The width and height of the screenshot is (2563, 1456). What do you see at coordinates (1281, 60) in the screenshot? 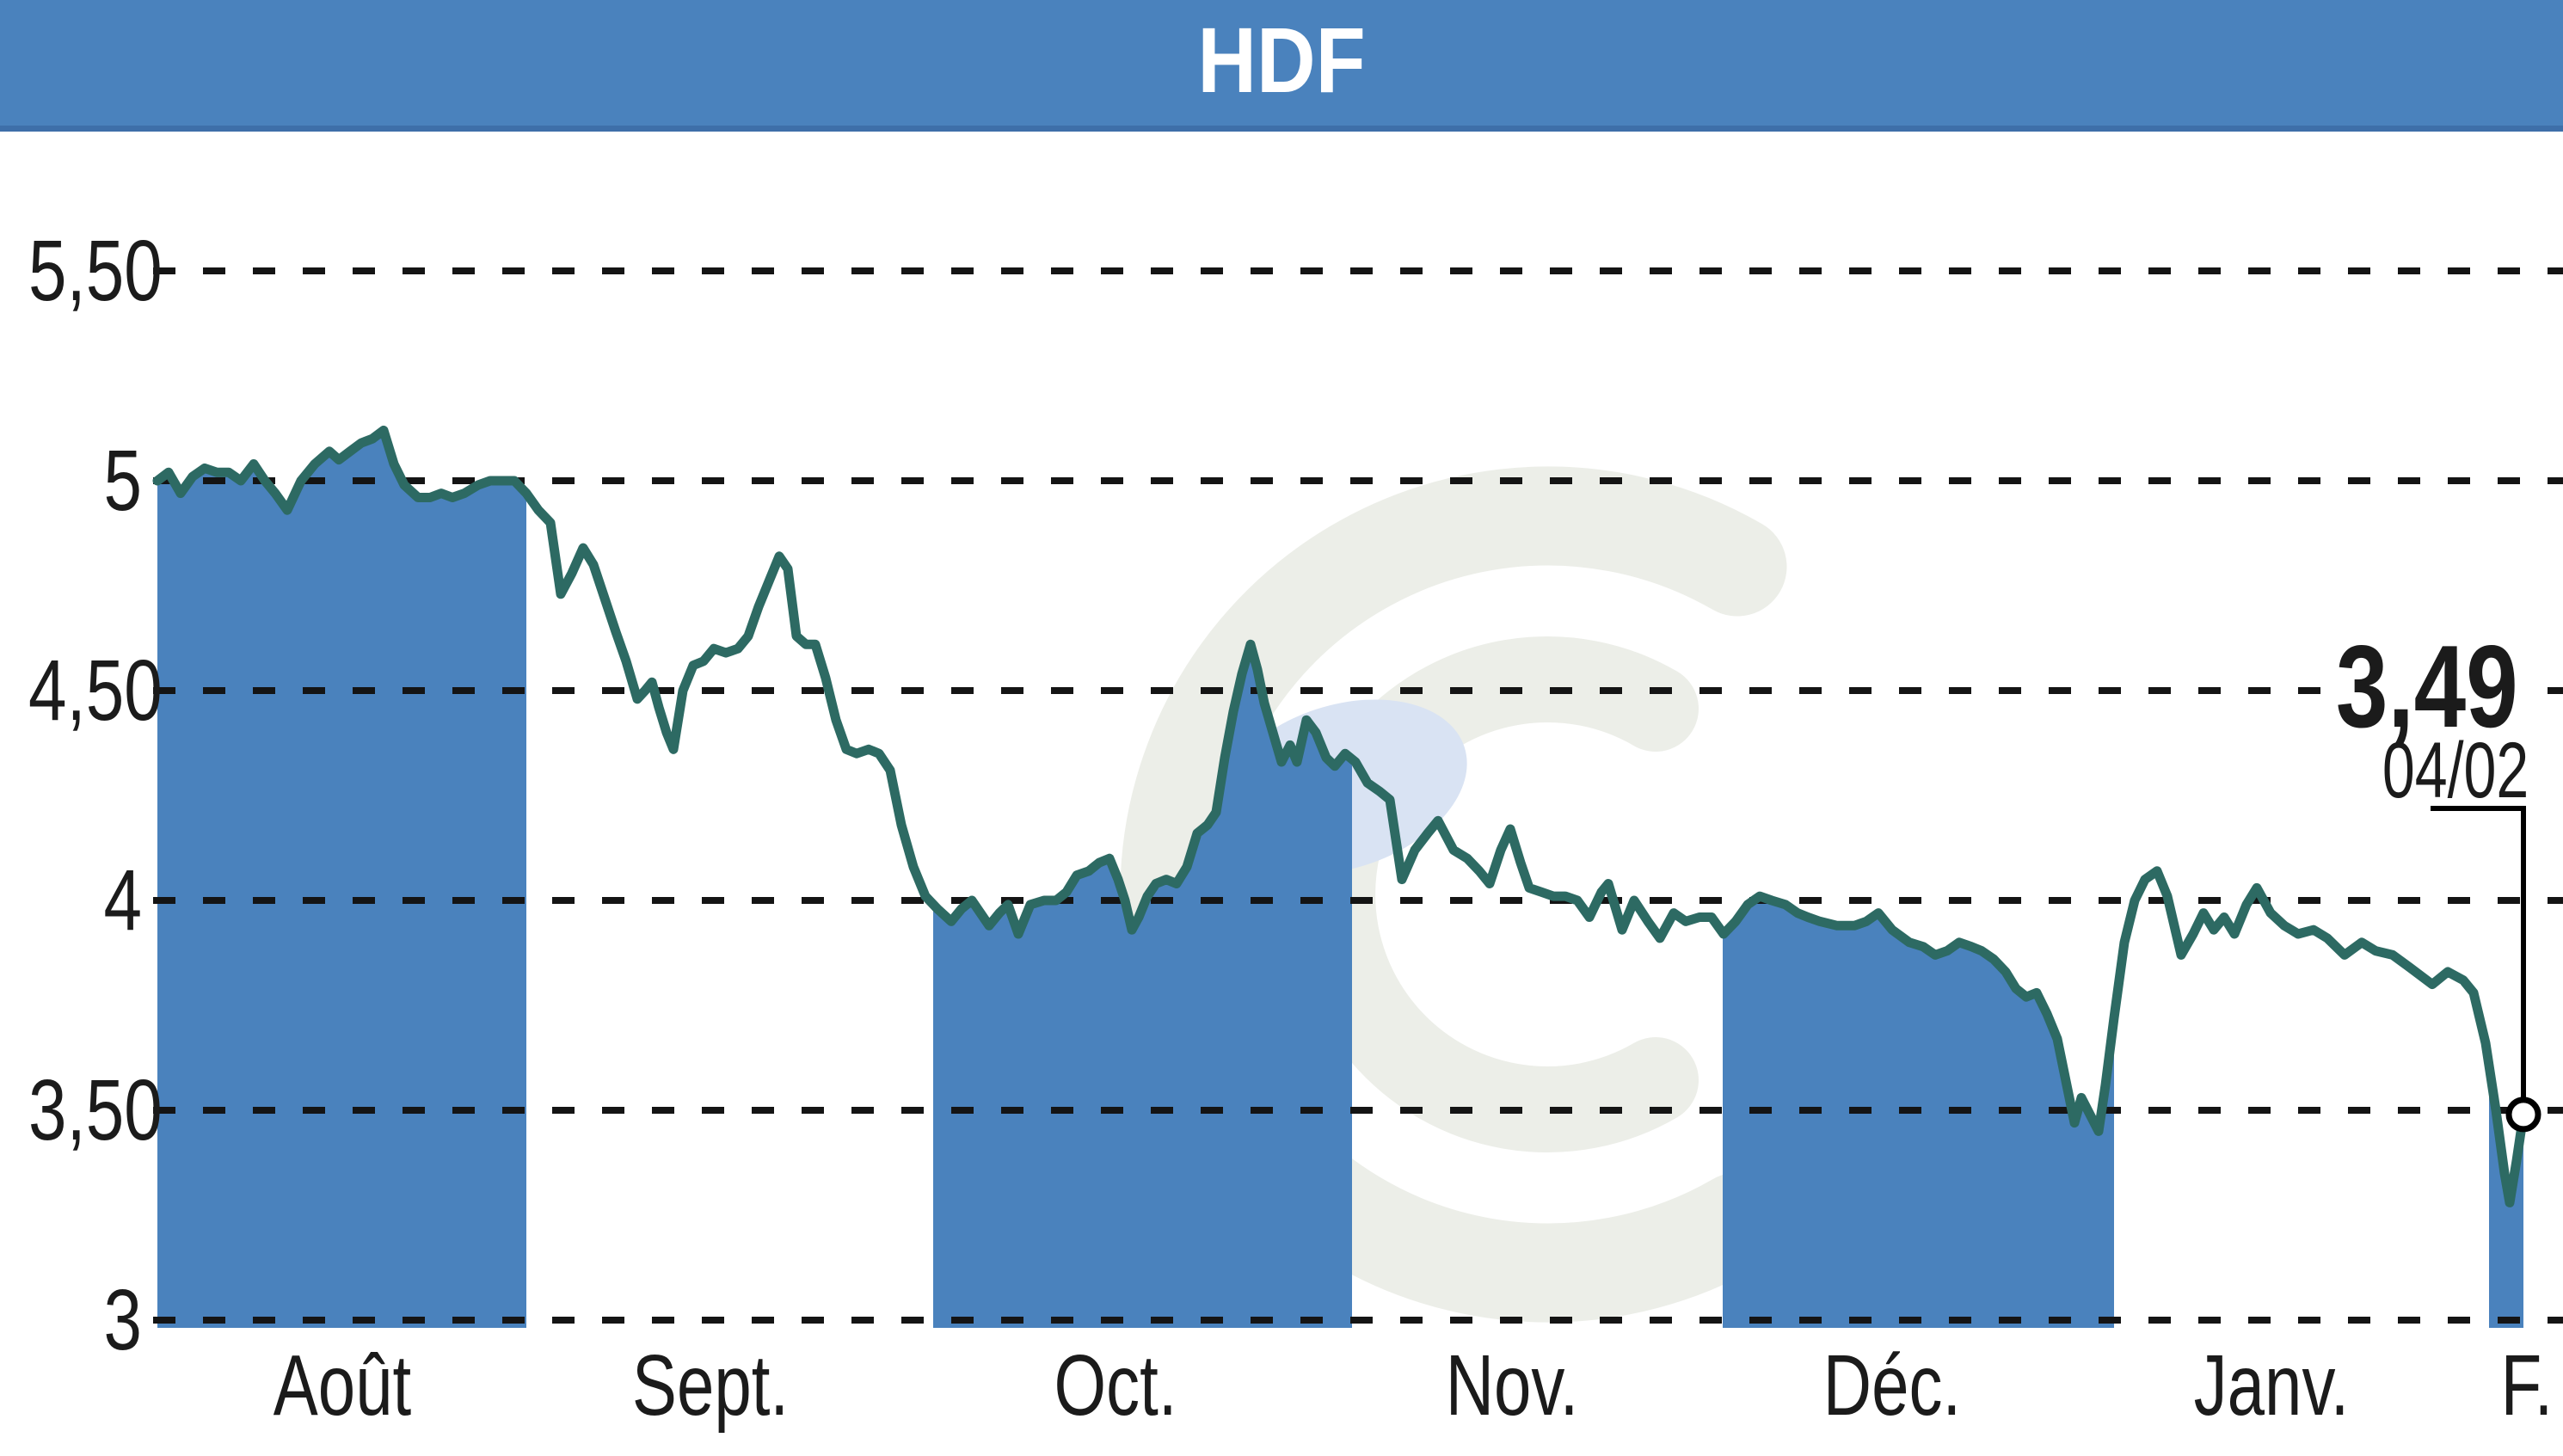
I see `page-title: HDF` at bounding box center [1281, 60].